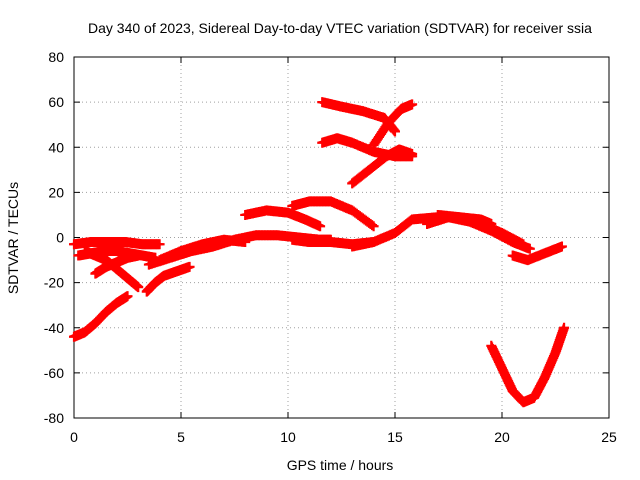 The height and width of the screenshot is (480, 640). I want to click on x-tick-label: 15, so click(395, 437).